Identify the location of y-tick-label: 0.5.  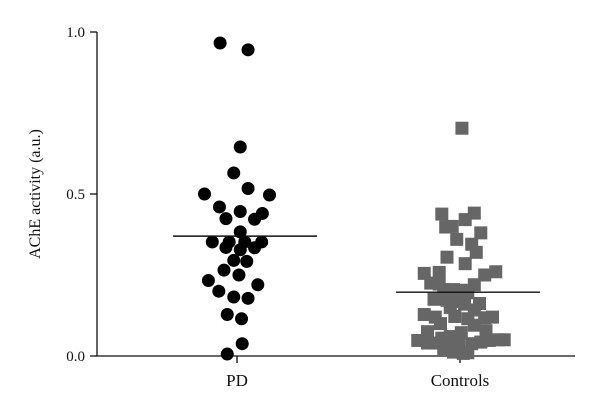
(75, 195).